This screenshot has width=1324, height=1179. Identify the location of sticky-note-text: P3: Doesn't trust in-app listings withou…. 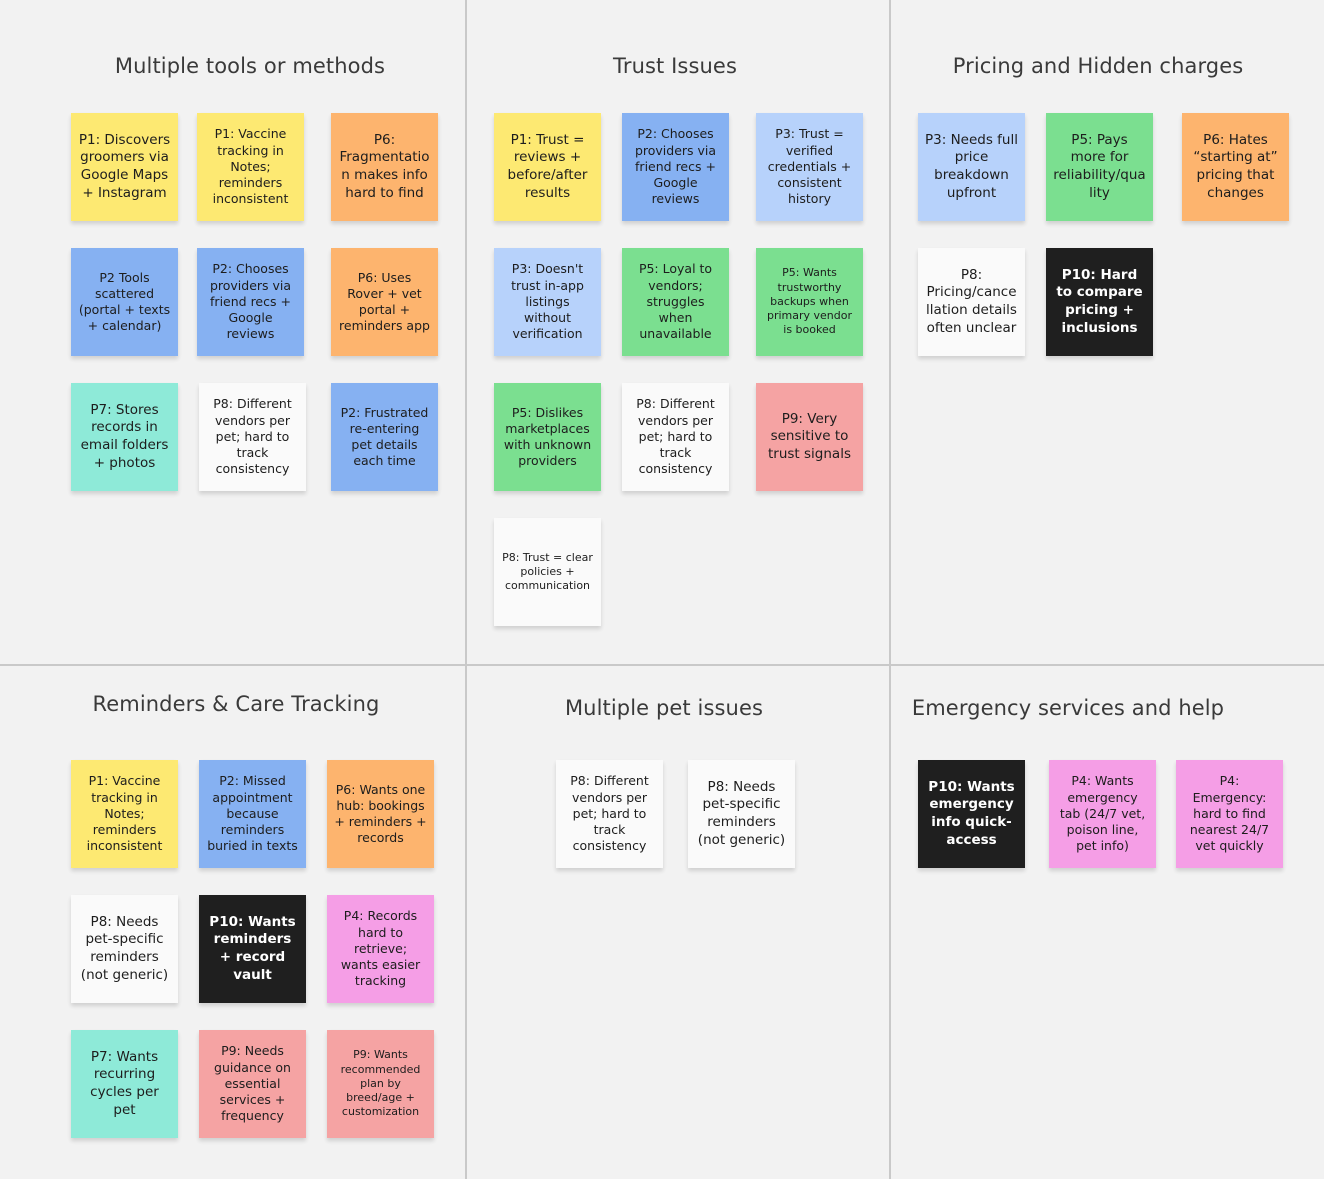
(547, 301).